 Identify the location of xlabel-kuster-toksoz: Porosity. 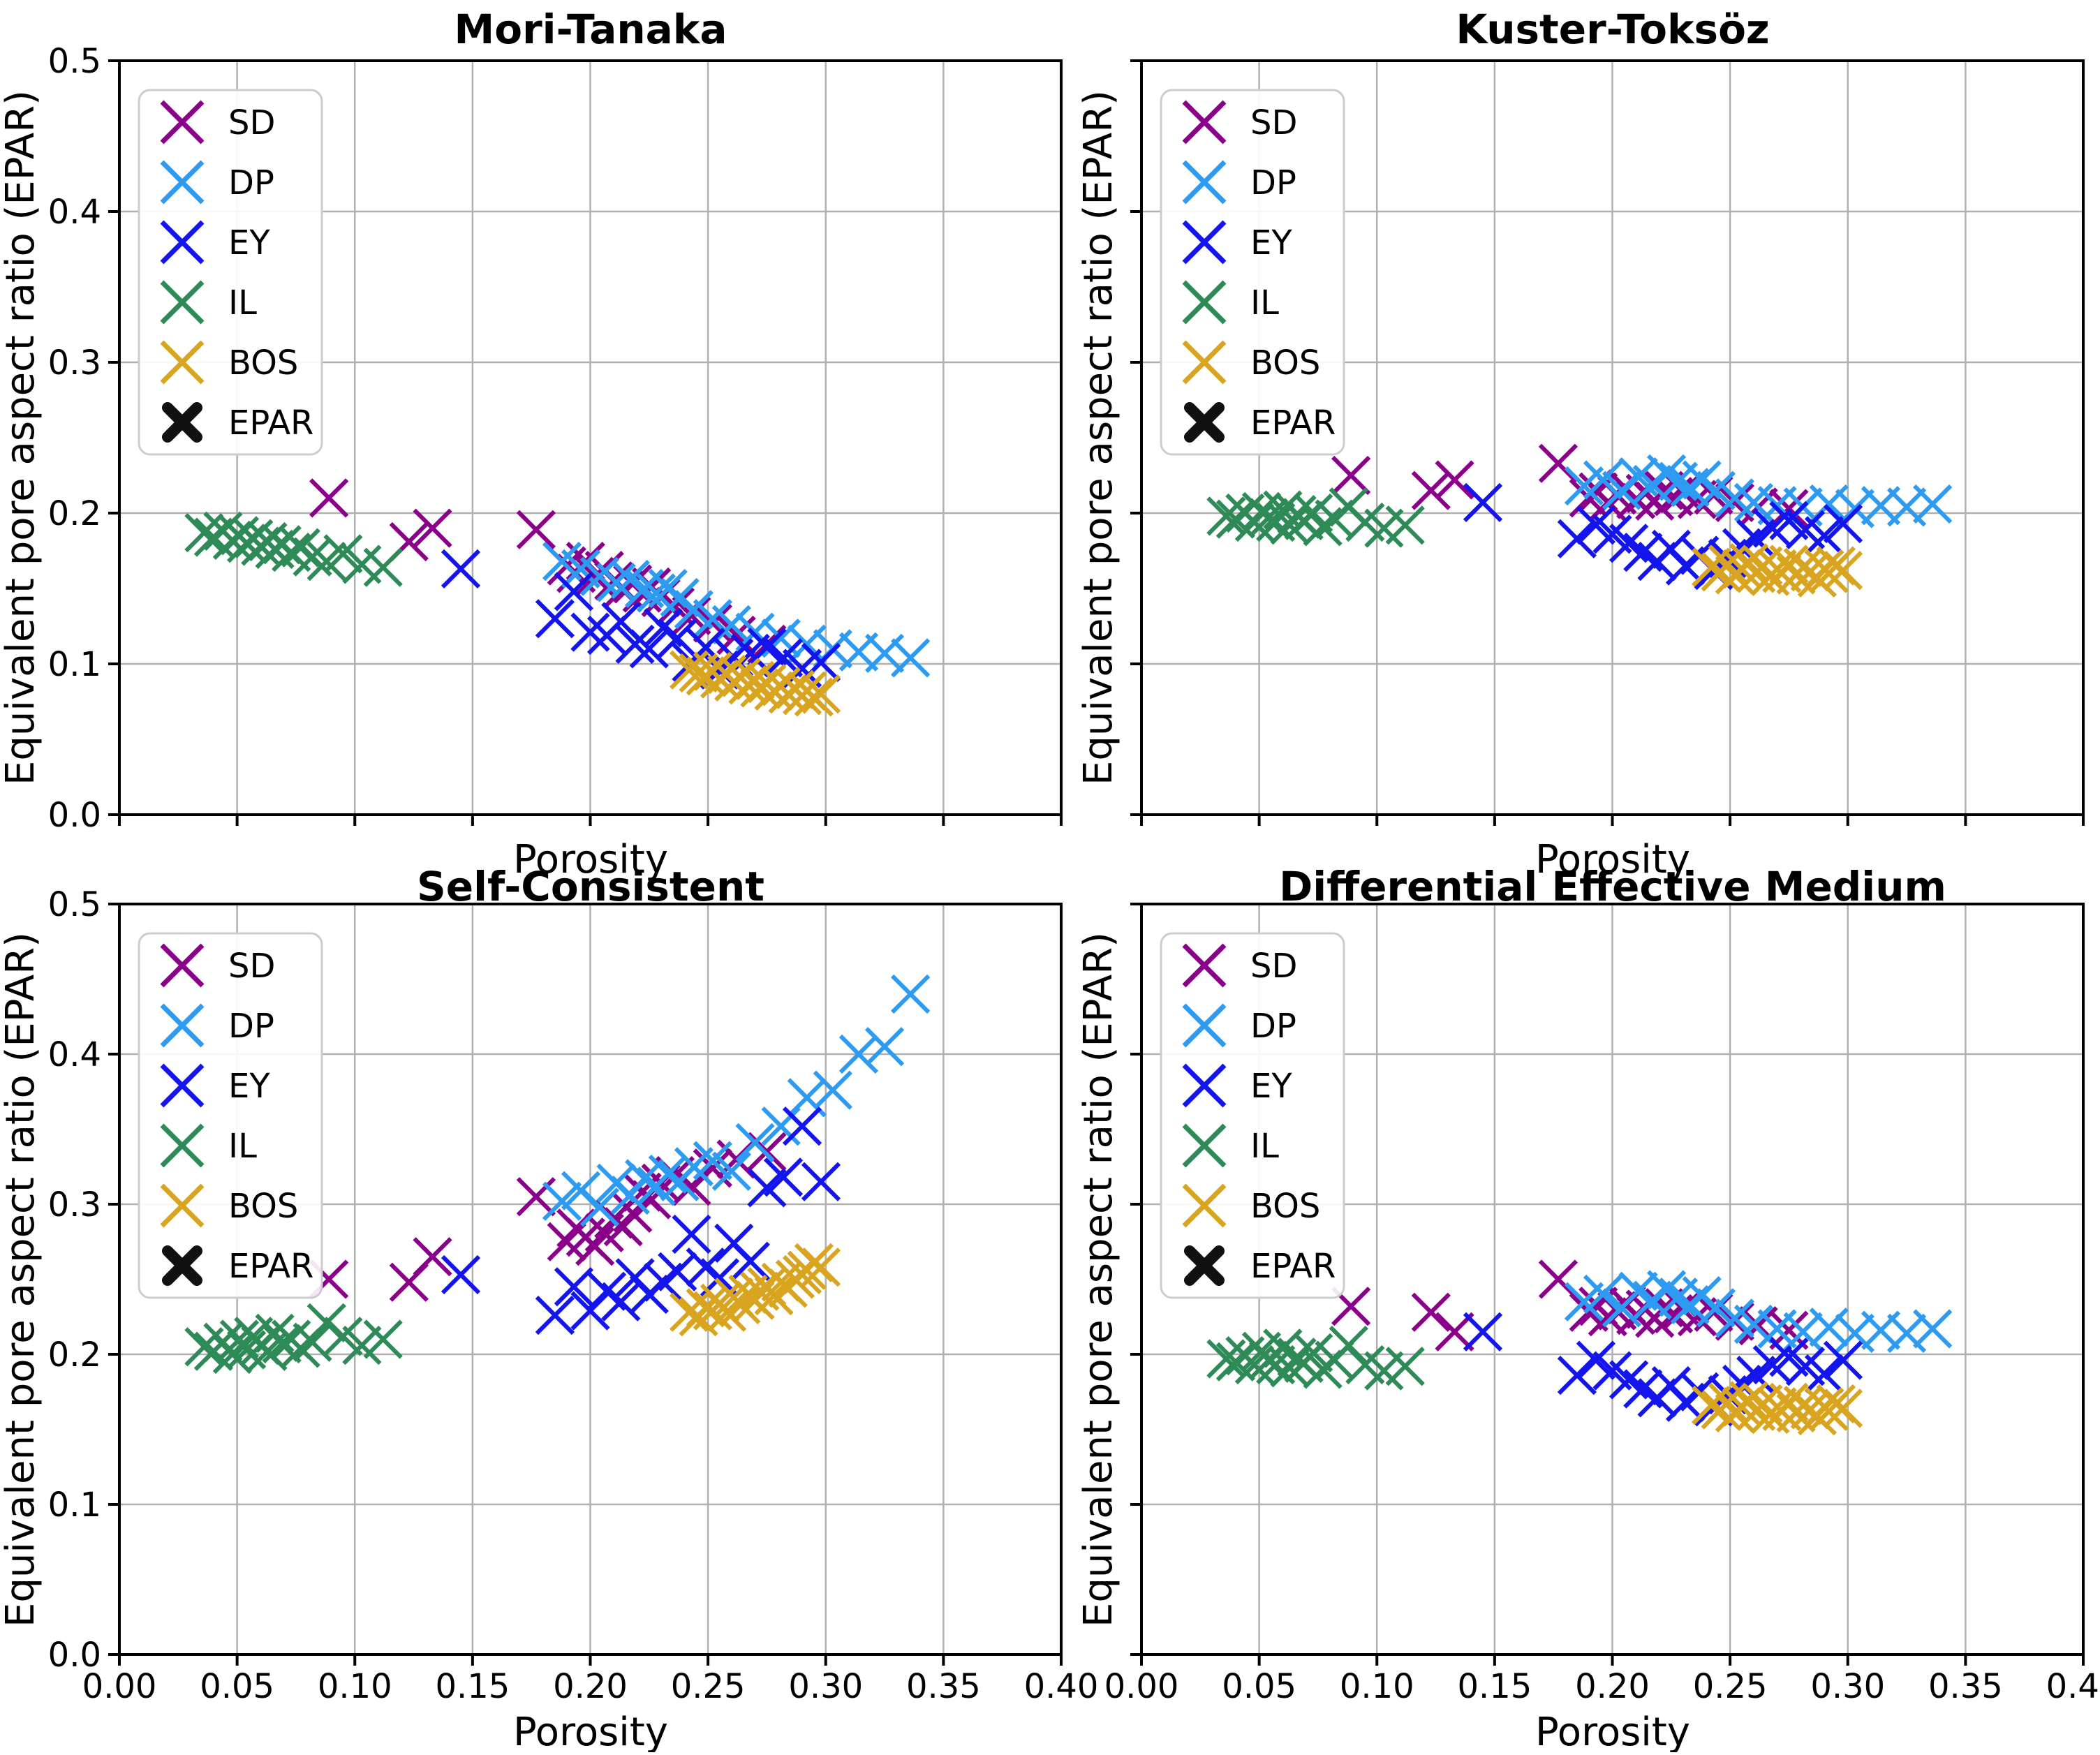
(1612, 859).